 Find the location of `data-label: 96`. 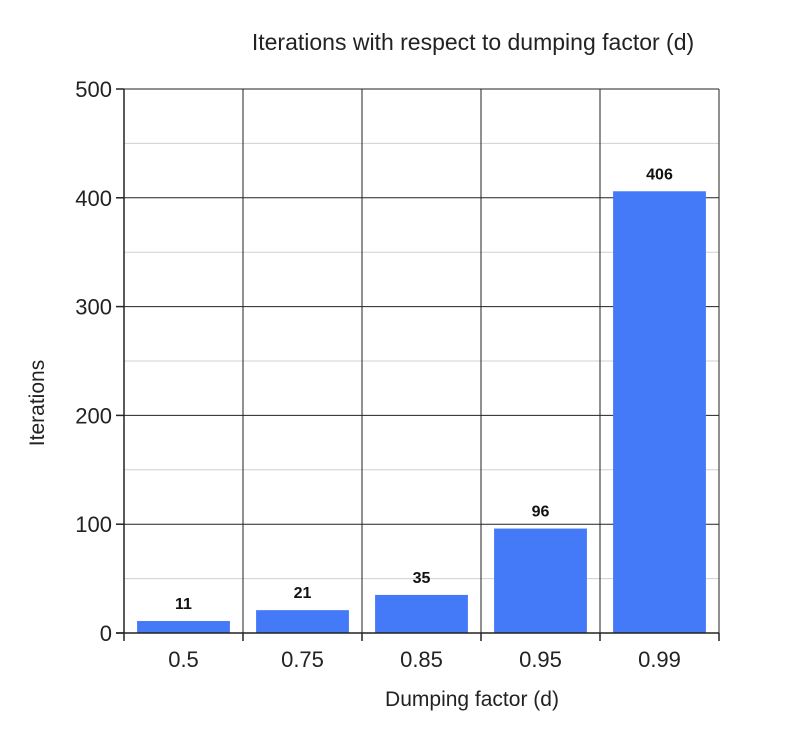

data-label: 96 is located at coordinates (541, 512).